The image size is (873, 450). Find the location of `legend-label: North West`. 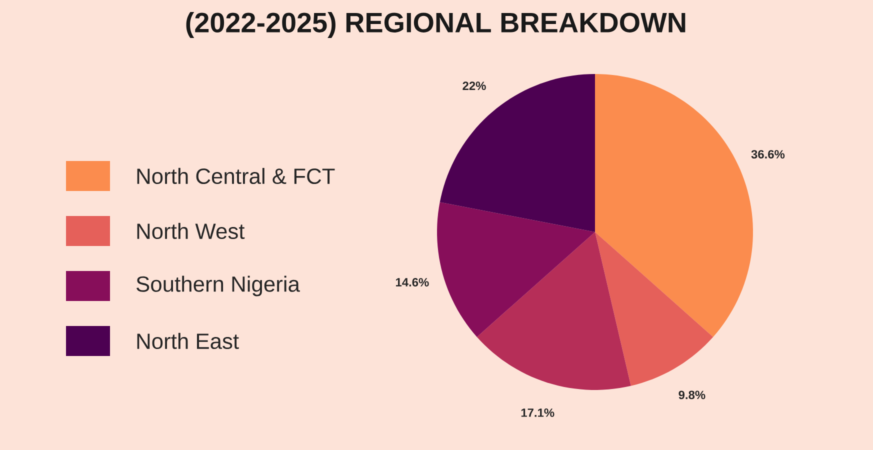

legend-label: North West is located at coordinates (191, 231).